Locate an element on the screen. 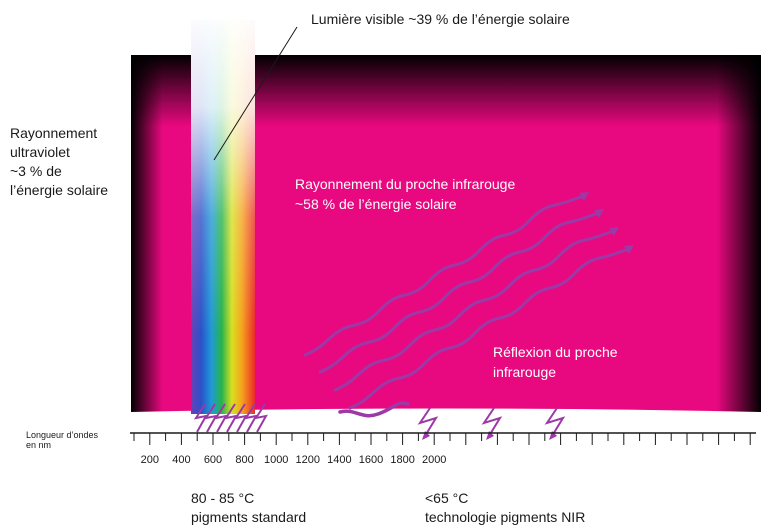 The image size is (762, 531). axis-tick-label: 1000 is located at coordinates (276, 460).